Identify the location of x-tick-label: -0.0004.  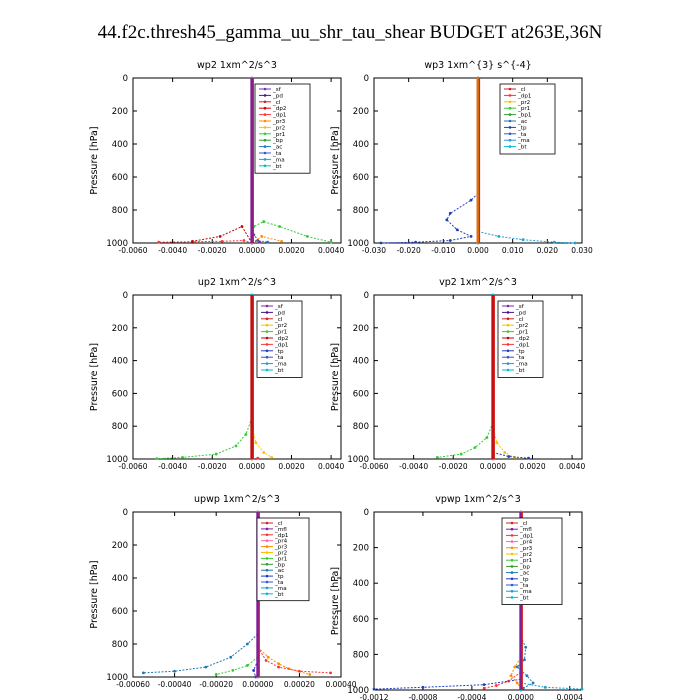
(471, 696).